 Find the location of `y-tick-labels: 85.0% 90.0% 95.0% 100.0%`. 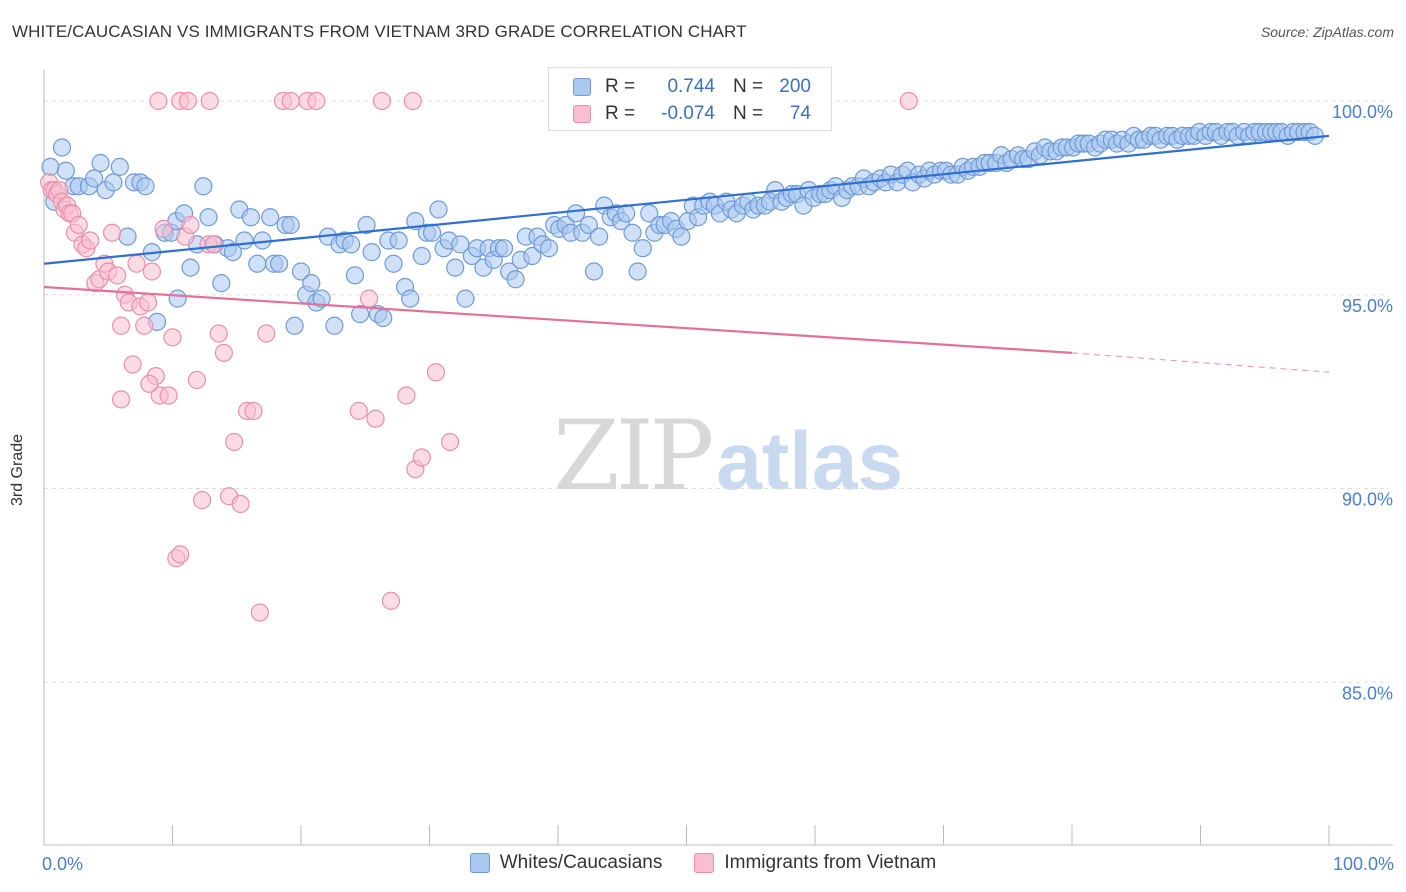

y-tick-labels: 85.0% 90.0% 95.0% 100.0% is located at coordinates (1362, 402).